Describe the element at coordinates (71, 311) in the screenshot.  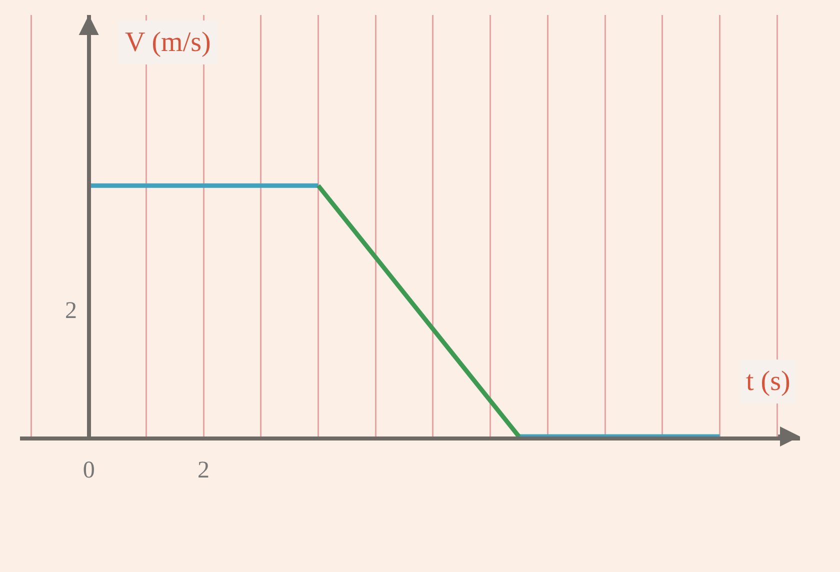
I see `annotation: 2` at that location.